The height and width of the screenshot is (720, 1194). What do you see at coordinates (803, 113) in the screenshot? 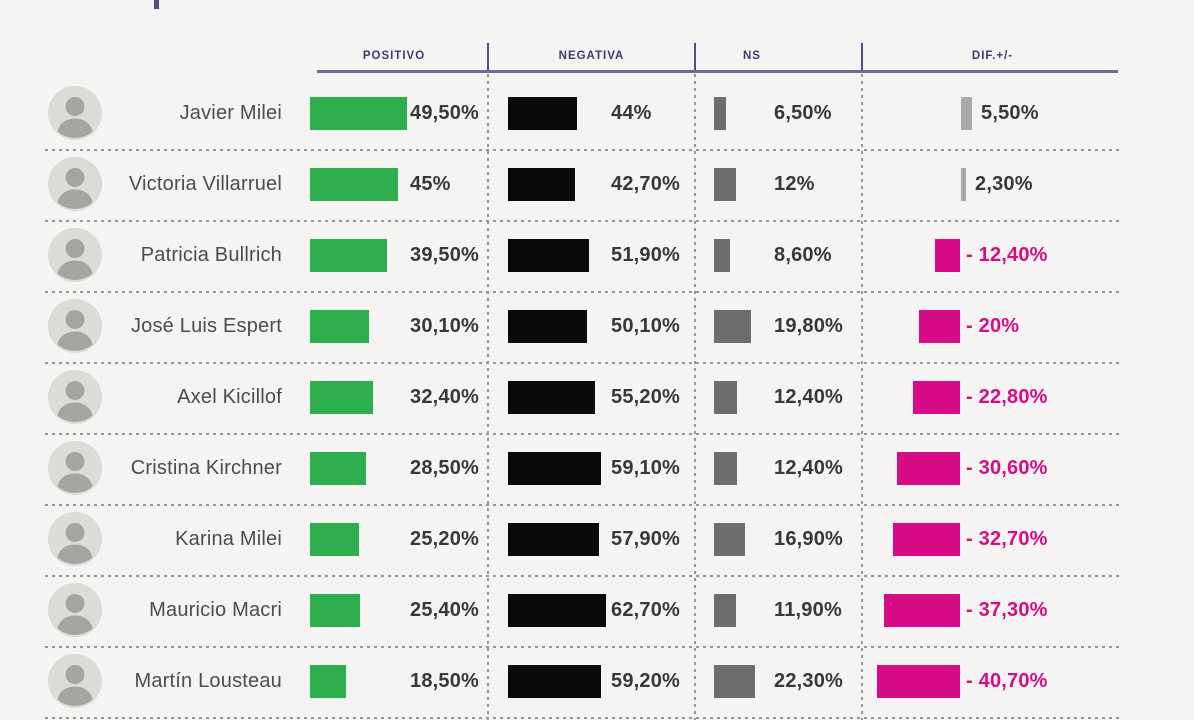
I see `ns-value: 6,50%` at bounding box center [803, 113].